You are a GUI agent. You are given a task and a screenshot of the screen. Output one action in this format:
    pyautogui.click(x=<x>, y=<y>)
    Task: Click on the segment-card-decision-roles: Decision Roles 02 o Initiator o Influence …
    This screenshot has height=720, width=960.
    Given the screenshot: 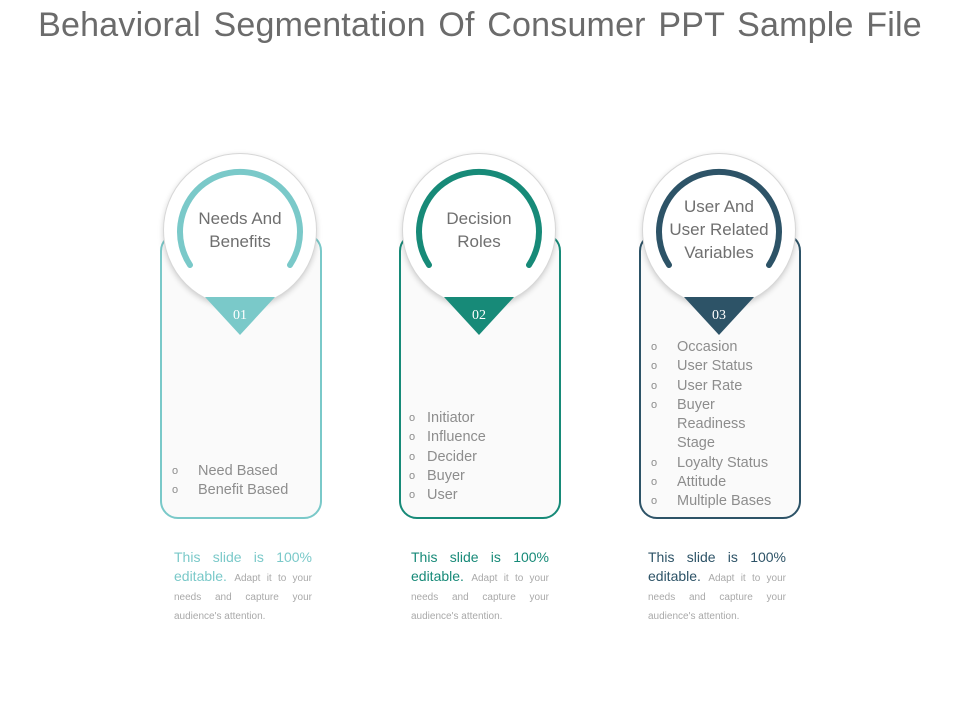 What is the action you would take?
    pyautogui.click(x=481, y=337)
    